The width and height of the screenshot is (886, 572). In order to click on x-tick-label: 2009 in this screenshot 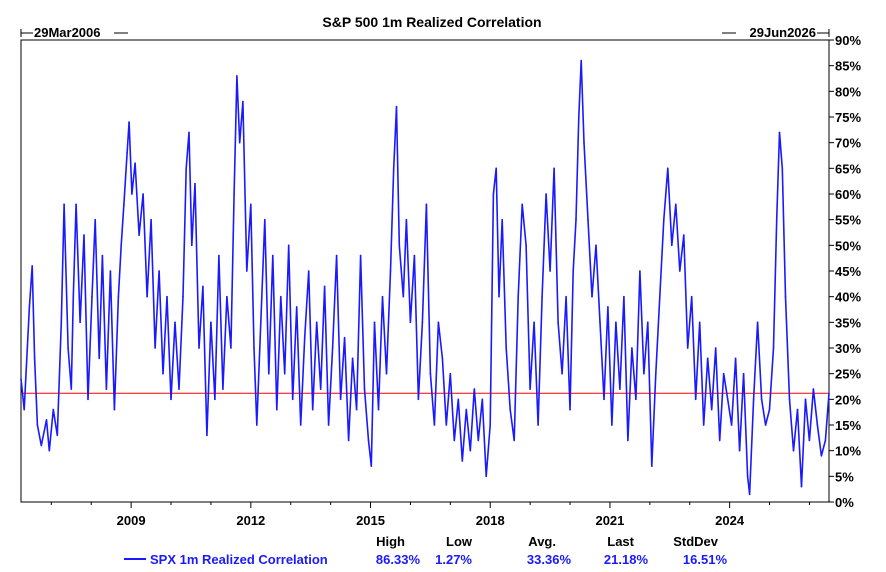, I will do `click(131, 520)`.